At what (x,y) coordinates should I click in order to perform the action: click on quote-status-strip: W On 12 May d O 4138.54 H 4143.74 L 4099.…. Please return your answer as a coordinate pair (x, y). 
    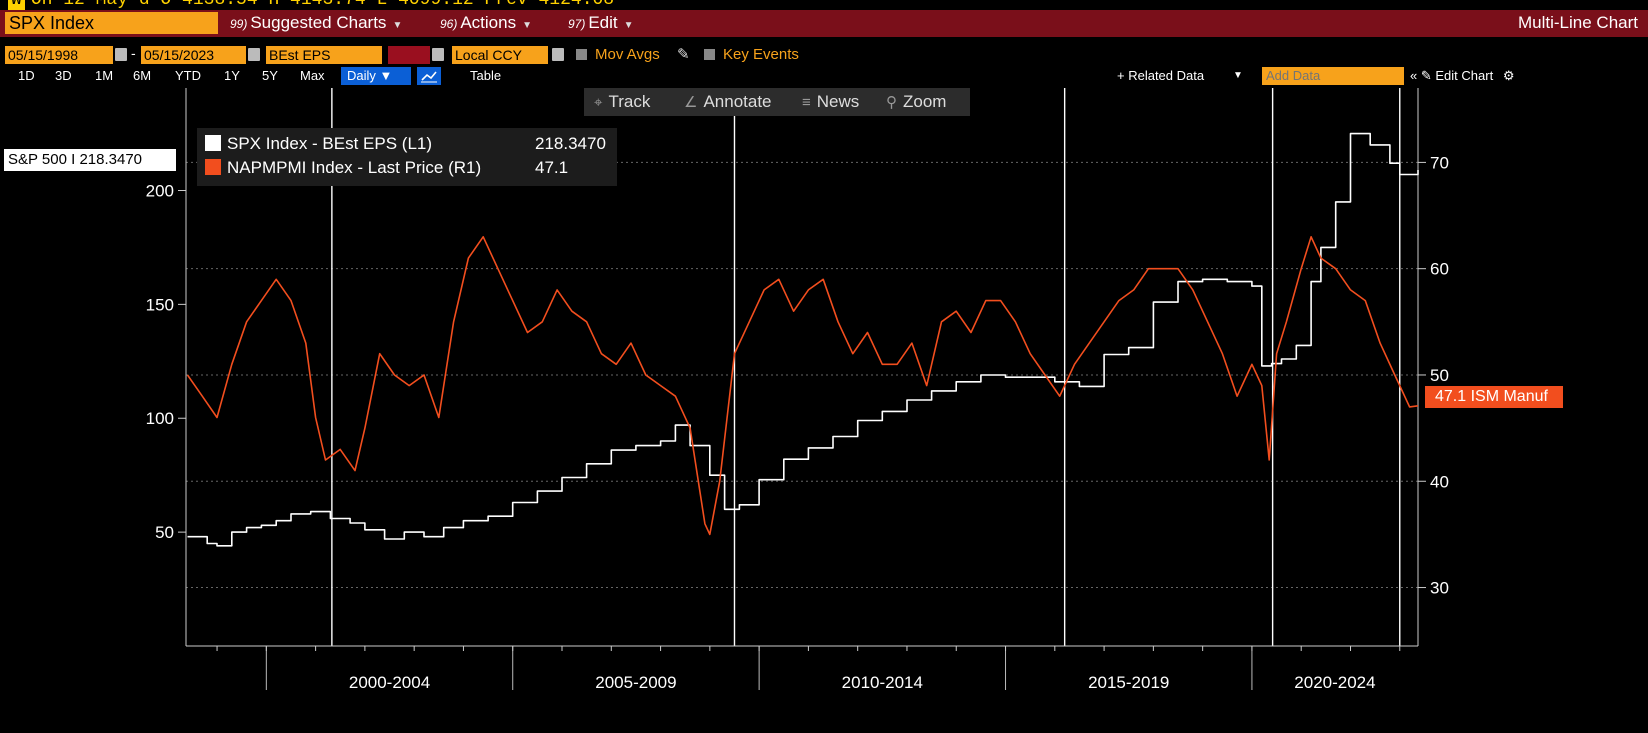
    Looking at the image, I should click on (824, 5).